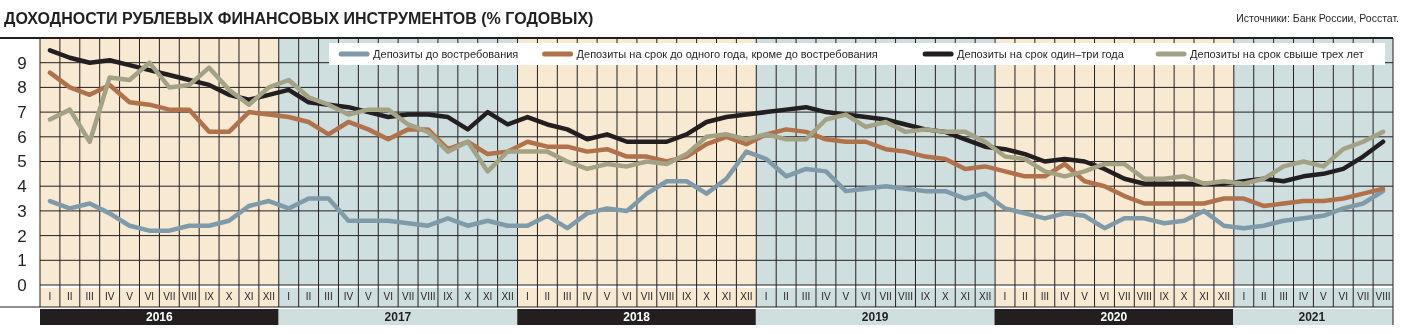 The image size is (1407, 334). I want to click on y-tick-label: 9, so click(22, 63).